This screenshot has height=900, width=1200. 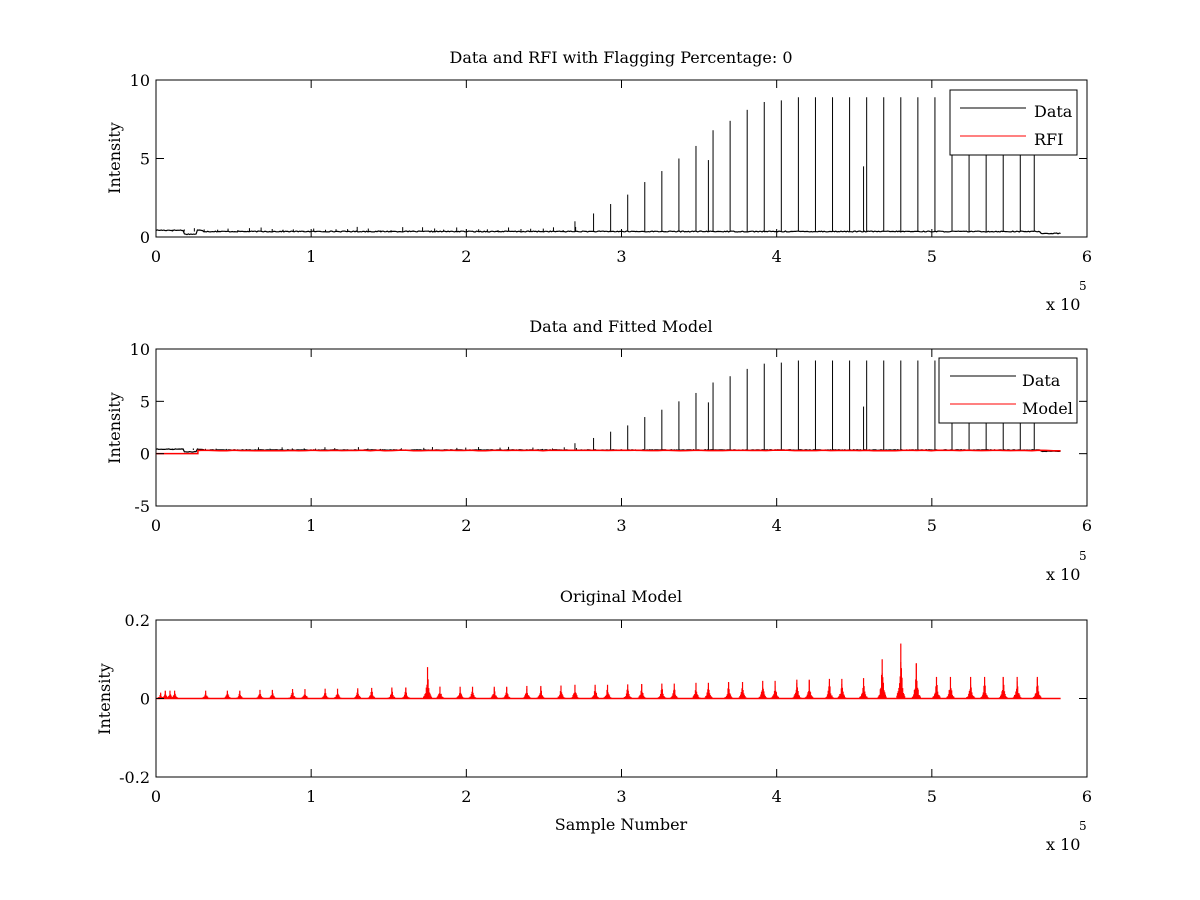 I want to click on panel-2-ylabel: Intensity, so click(x=114, y=428).